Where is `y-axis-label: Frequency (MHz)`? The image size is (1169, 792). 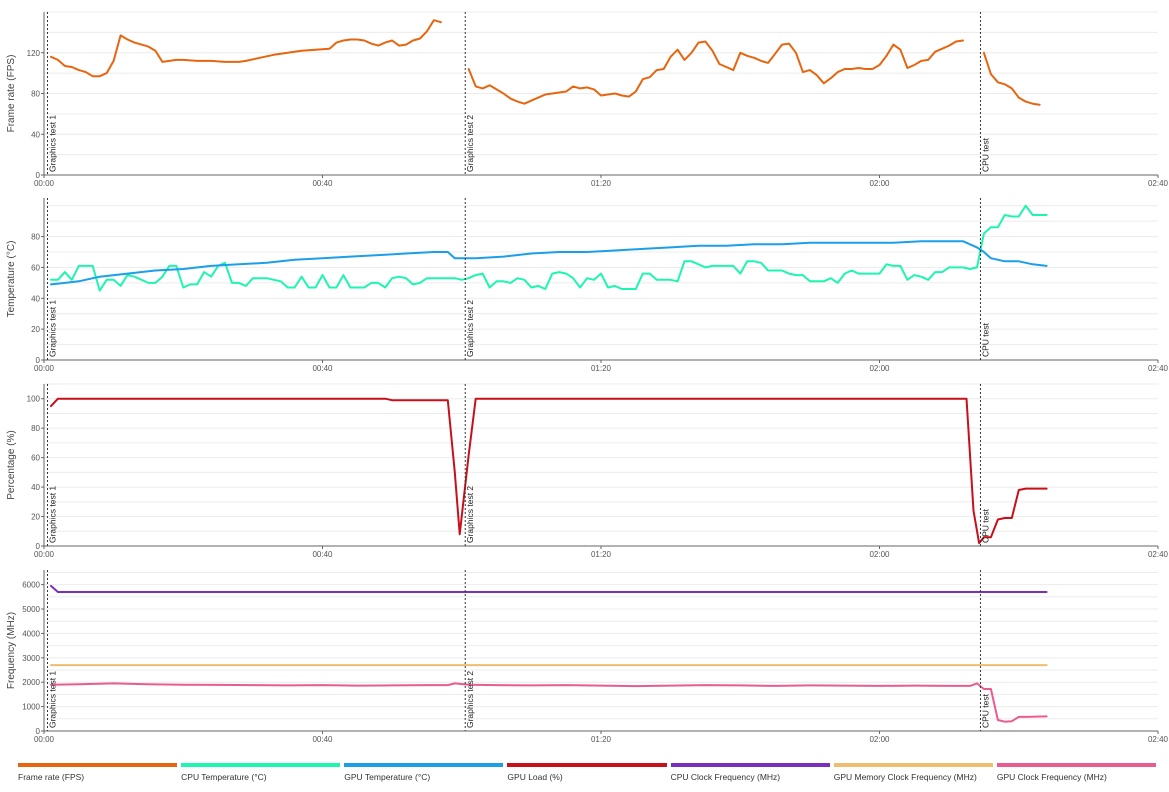
y-axis-label: Frequency (MHz) is located at coordinates (11, 650).